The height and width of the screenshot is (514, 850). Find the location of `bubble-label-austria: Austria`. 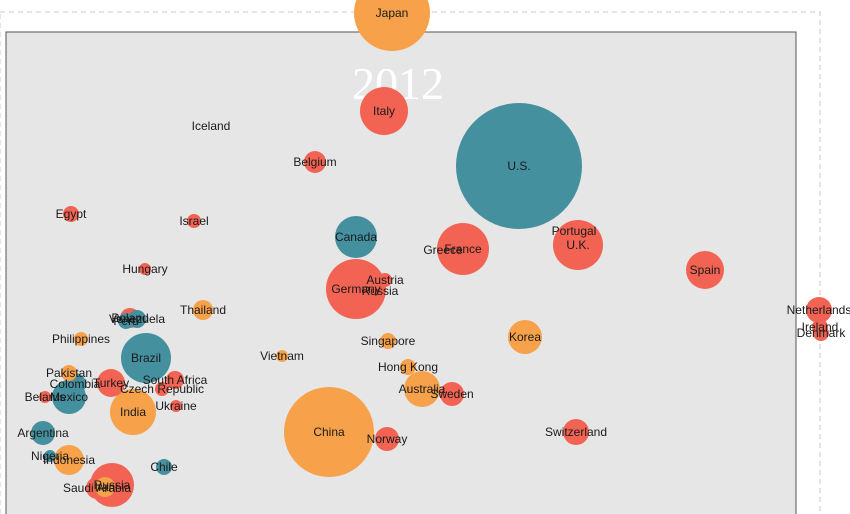

bubble-label-austria: Austria is located at coordinates (385, 280).